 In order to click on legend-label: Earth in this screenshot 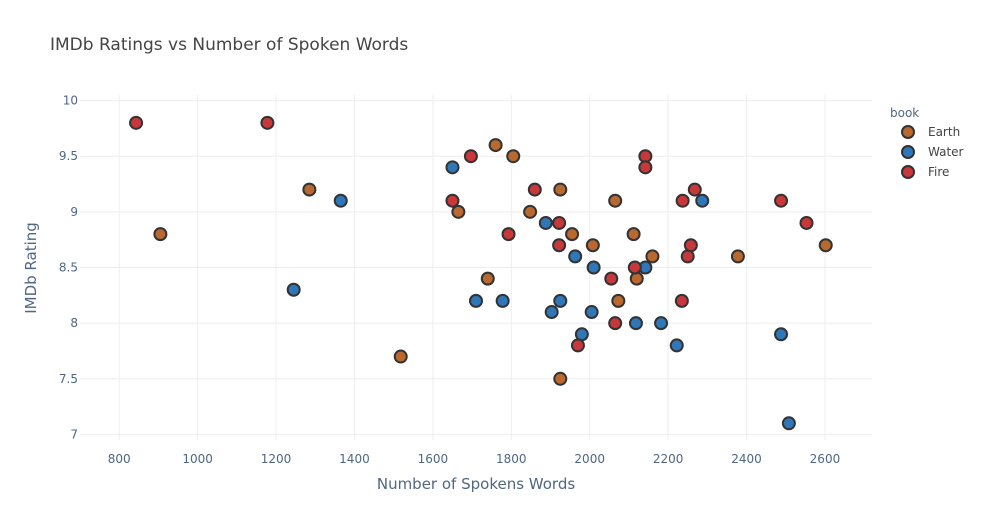, I will do `click(944, 132)`.